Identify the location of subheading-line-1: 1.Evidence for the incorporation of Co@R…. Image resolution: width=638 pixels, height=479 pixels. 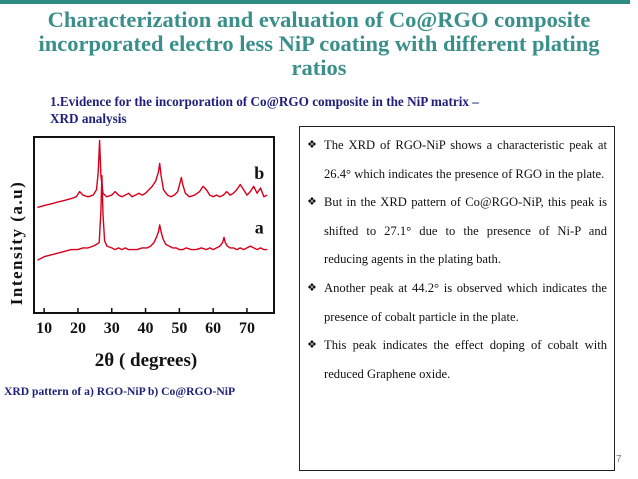
(264, 101).